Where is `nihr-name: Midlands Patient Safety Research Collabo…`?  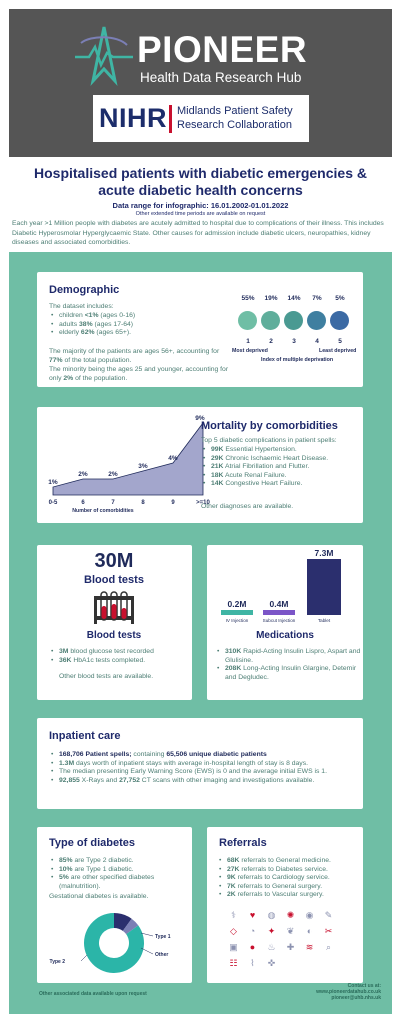
nihr-name: Midlands Patient Safety Research Collabo… is located at coordinates (235, 118).